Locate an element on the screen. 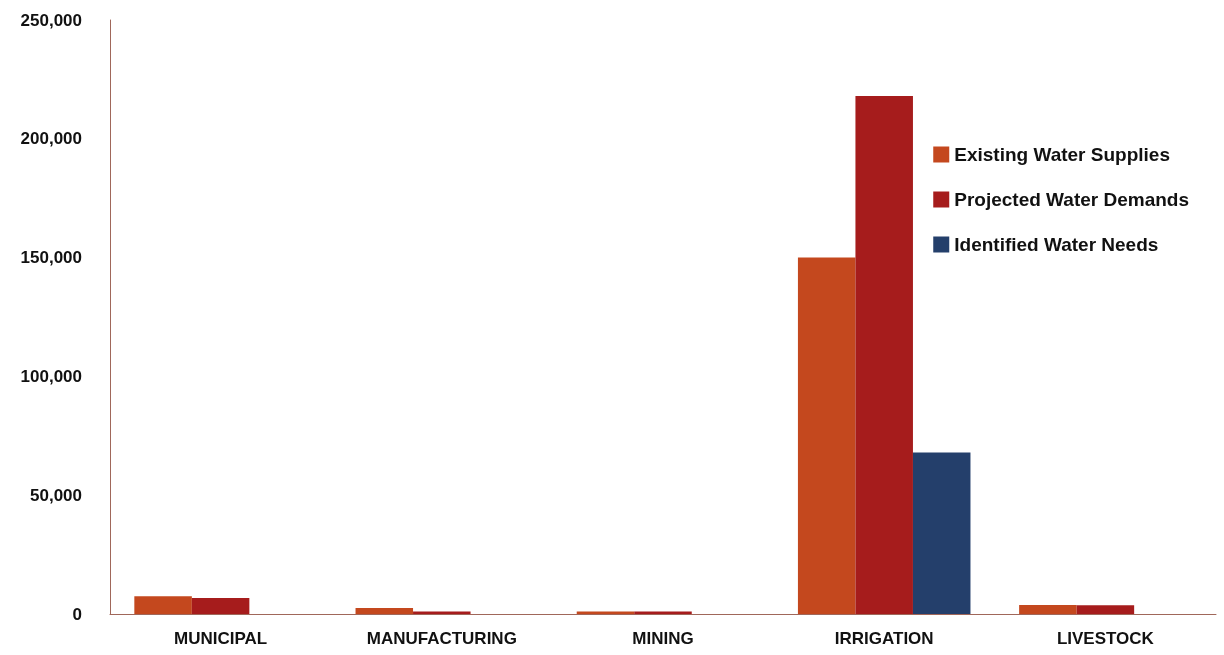 The image size is (1224, 655). y-tick-label: 250,000 is located at coordinates (51, 20).